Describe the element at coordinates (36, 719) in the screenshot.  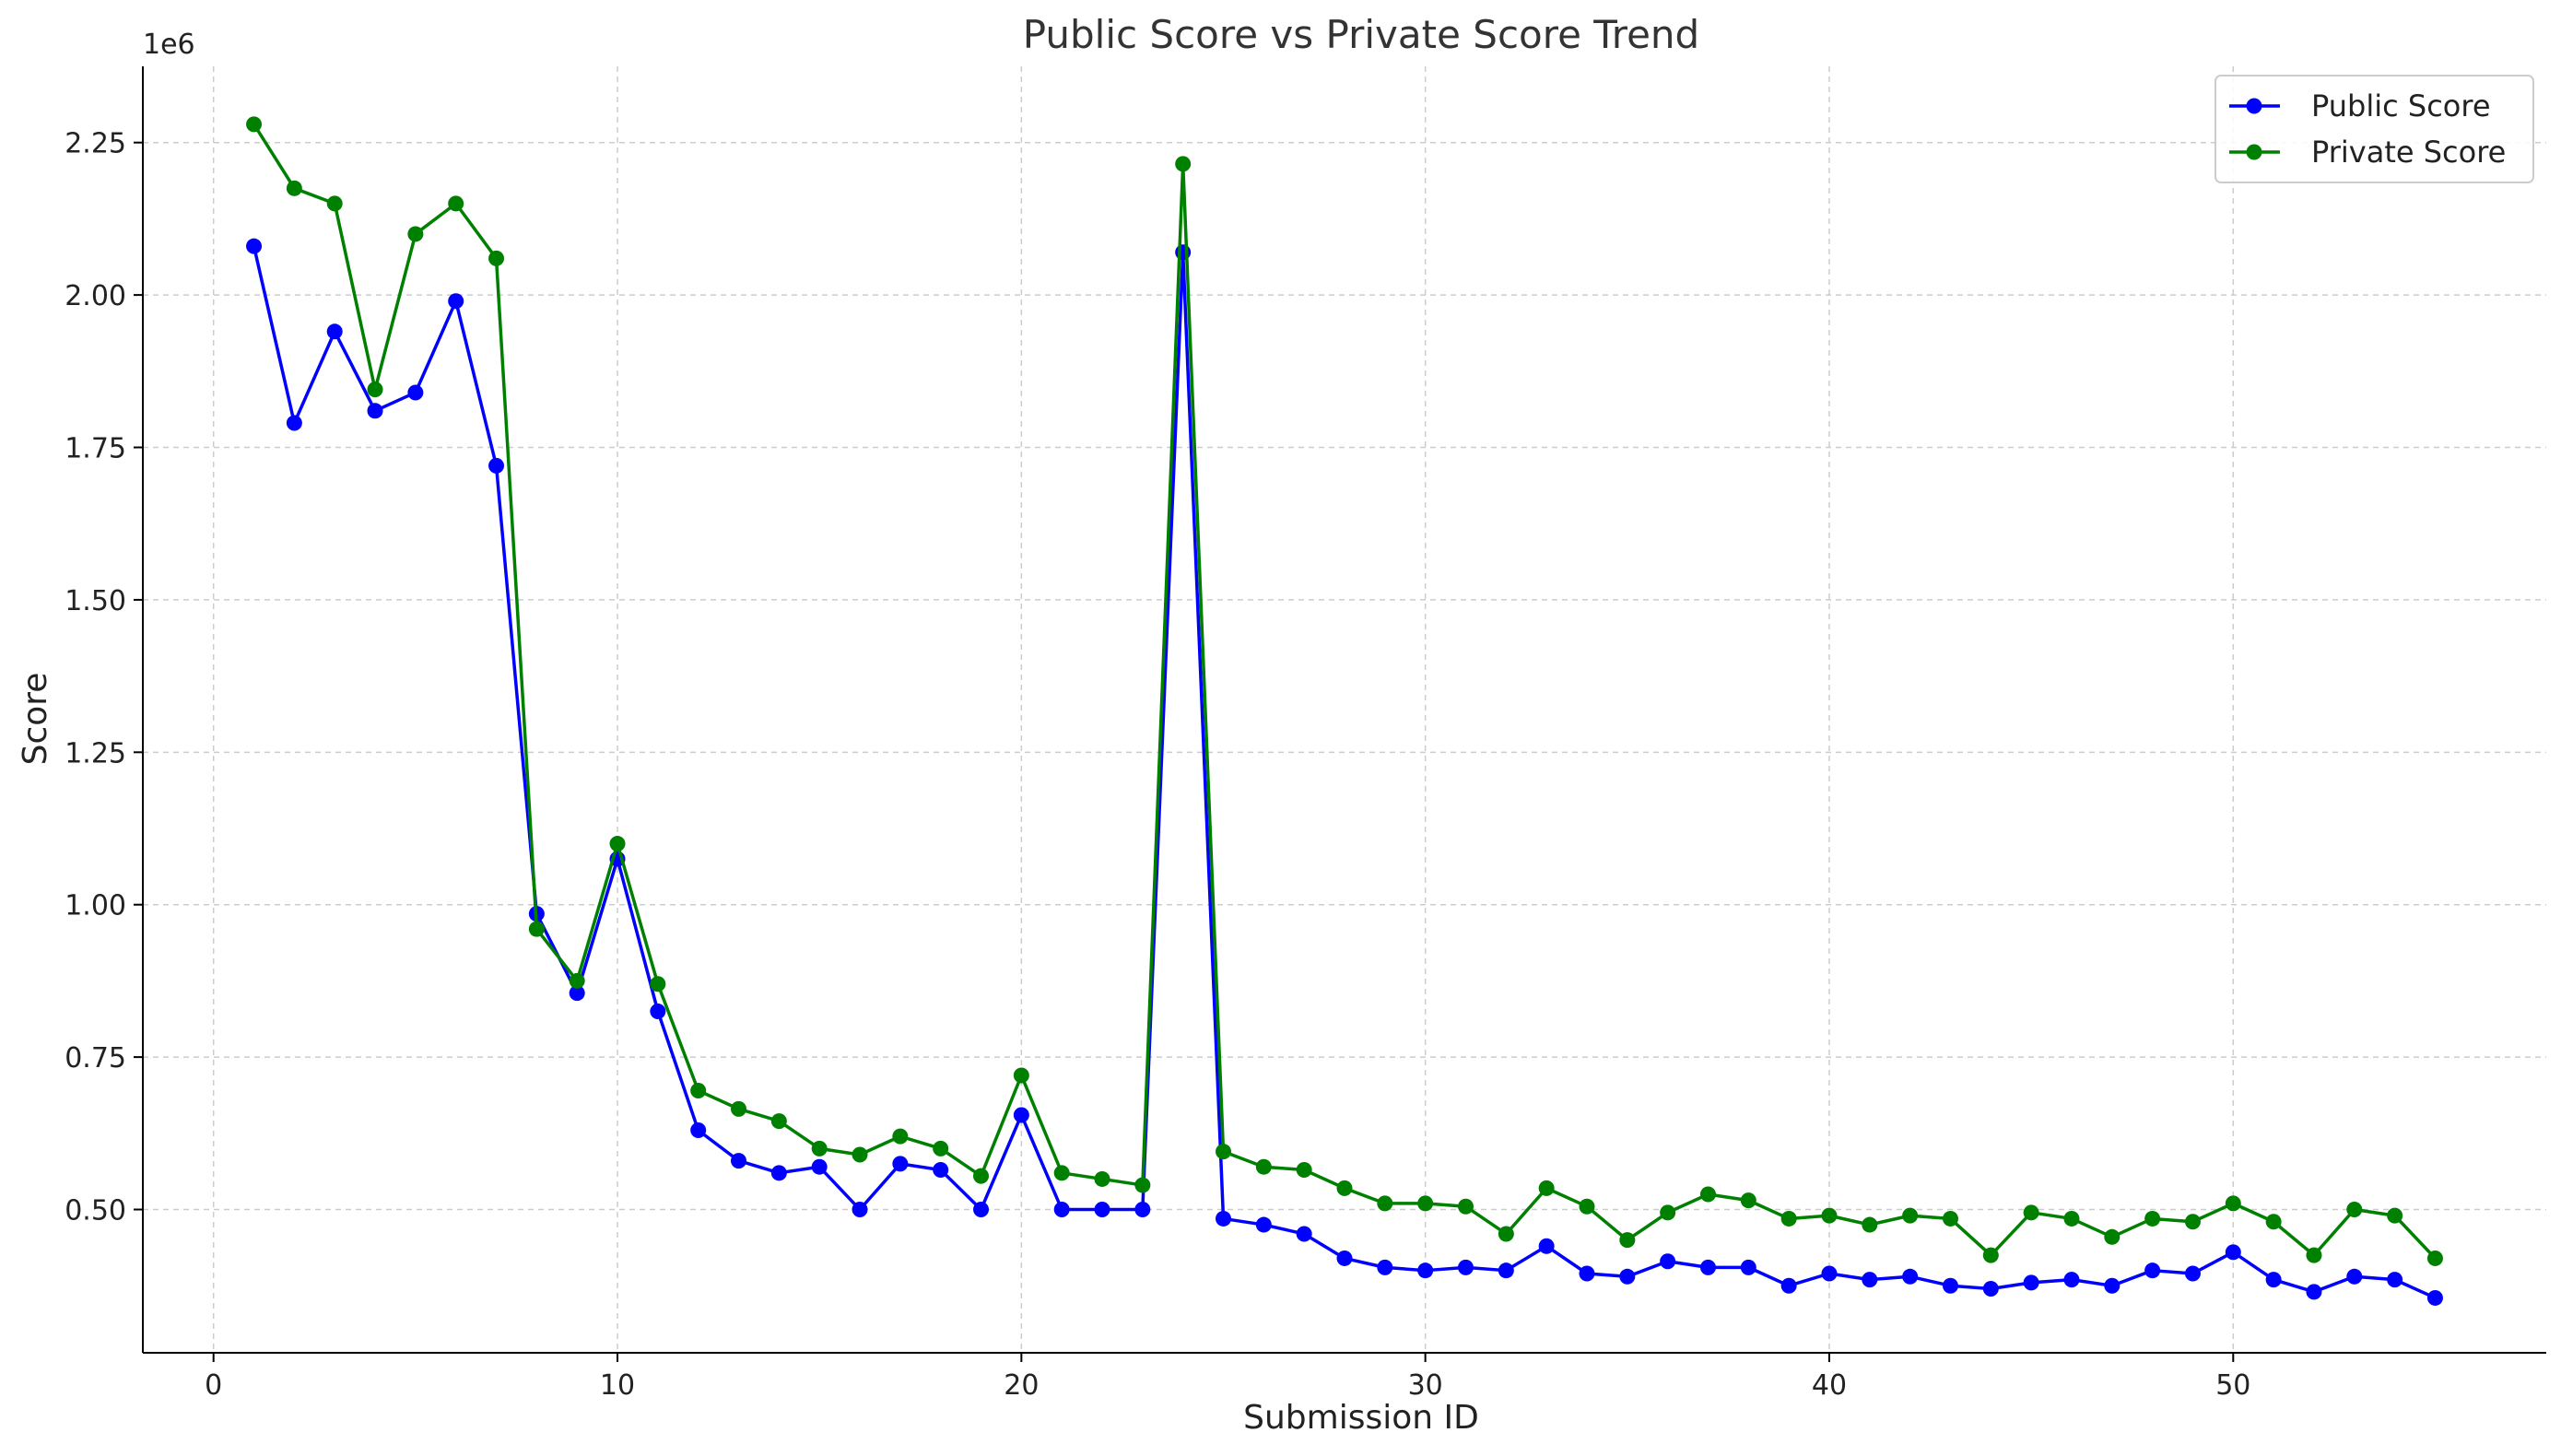
I see `y-axis-title: Score` at that location.